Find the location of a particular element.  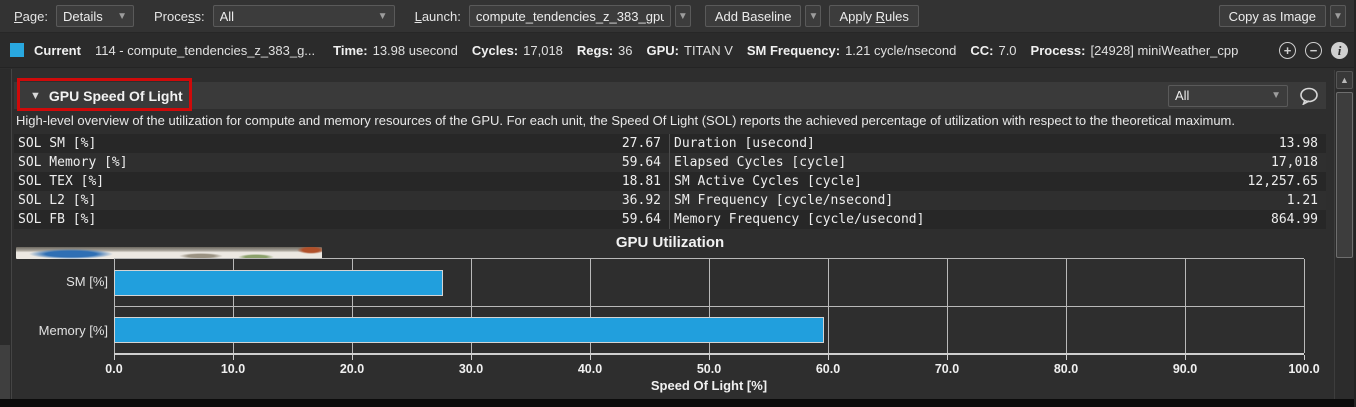

left-gutter is located at coordinates (6, 234).